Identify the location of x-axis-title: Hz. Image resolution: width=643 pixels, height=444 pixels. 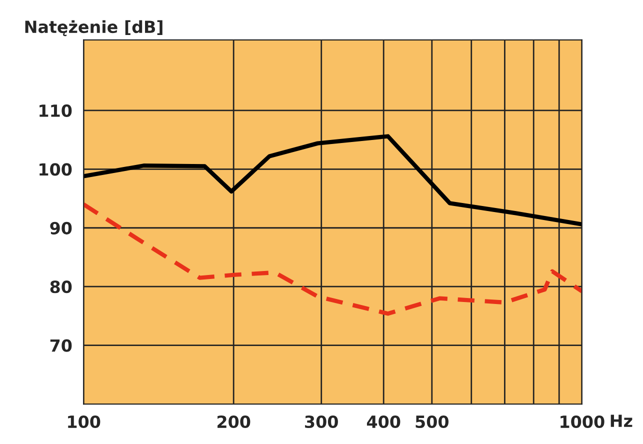
(621, 420).